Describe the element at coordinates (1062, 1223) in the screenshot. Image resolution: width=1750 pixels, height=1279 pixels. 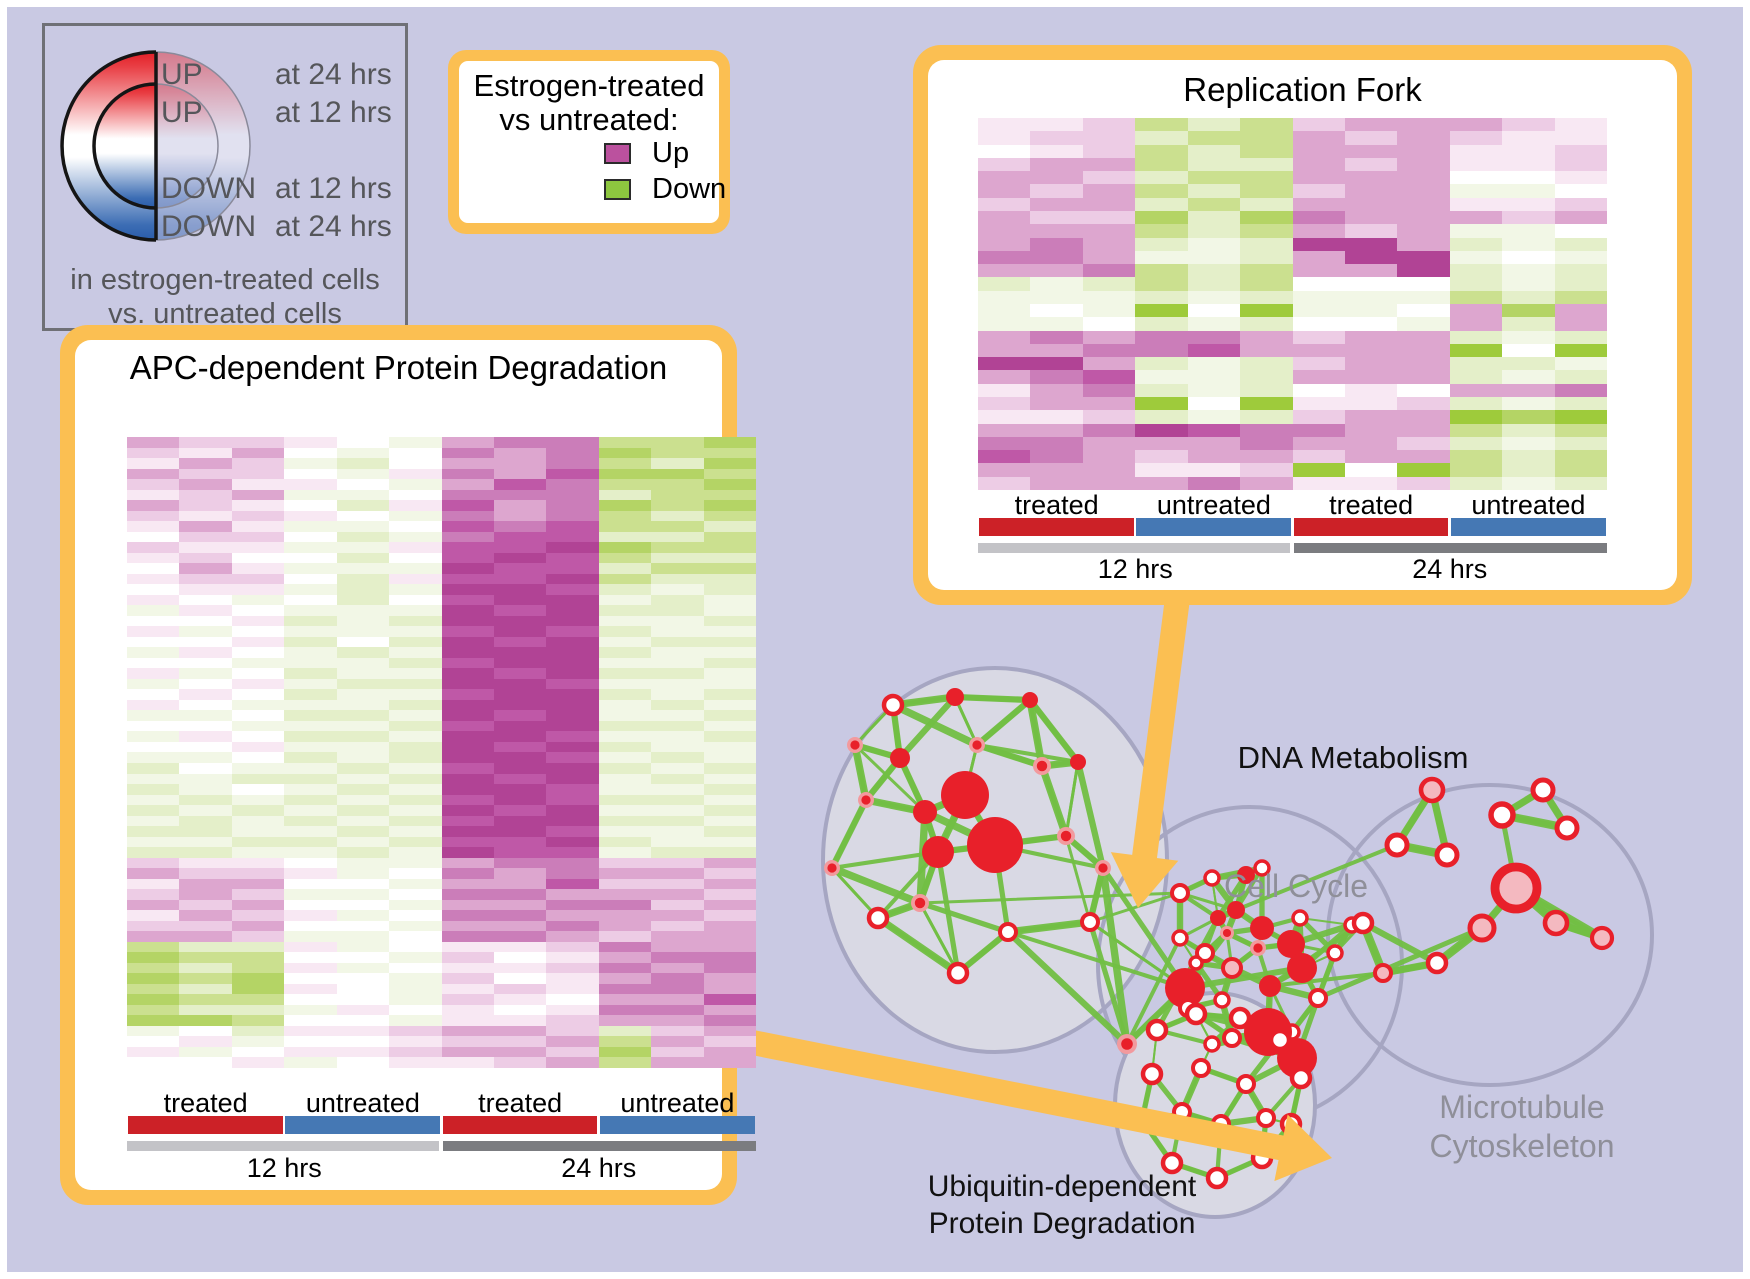
I see `ubiquitin-label-2: Protein Degradation` at that location.